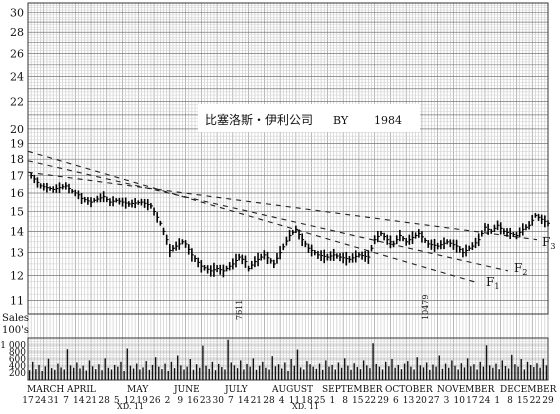 This screenshot has height=414, width=560. What do you see at coordinates (117, 401) in the screenshot?
I see `date-label: 5` at bounding box center [117, 401].